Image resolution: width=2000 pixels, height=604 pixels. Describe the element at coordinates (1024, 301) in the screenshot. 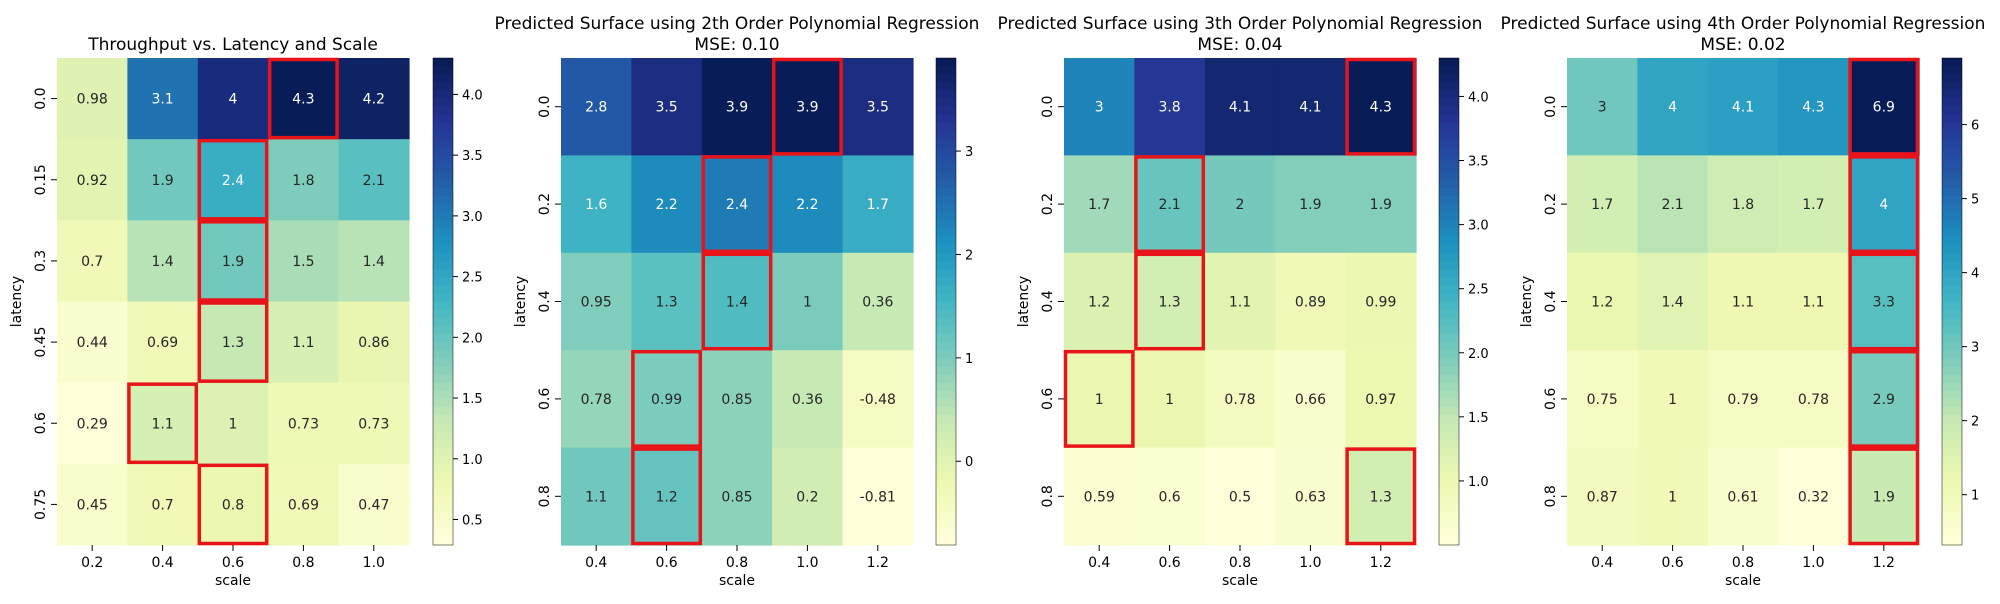

I see `y-axis-label: latency` at that location.